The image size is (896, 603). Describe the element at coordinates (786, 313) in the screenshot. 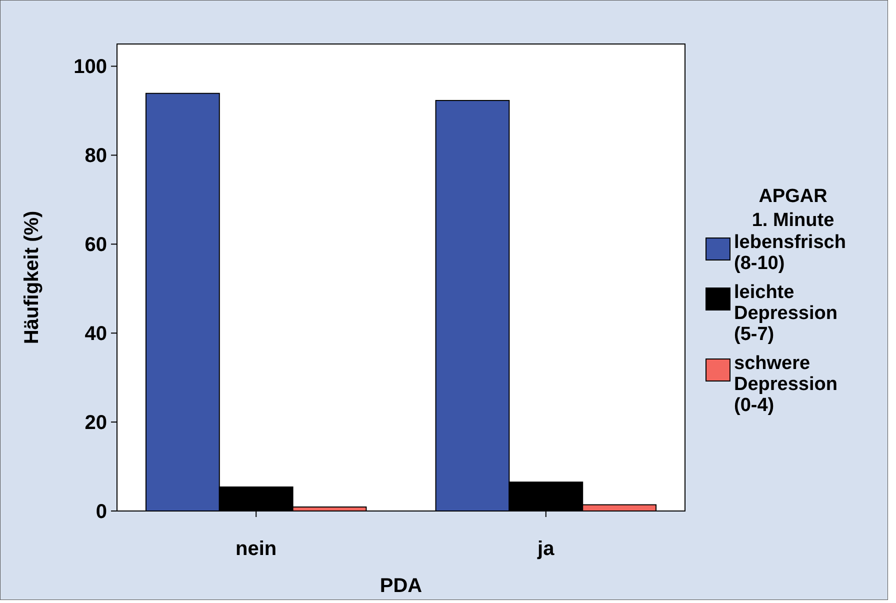

I see `legend-label: leichte Depression (5-7)` at that location.